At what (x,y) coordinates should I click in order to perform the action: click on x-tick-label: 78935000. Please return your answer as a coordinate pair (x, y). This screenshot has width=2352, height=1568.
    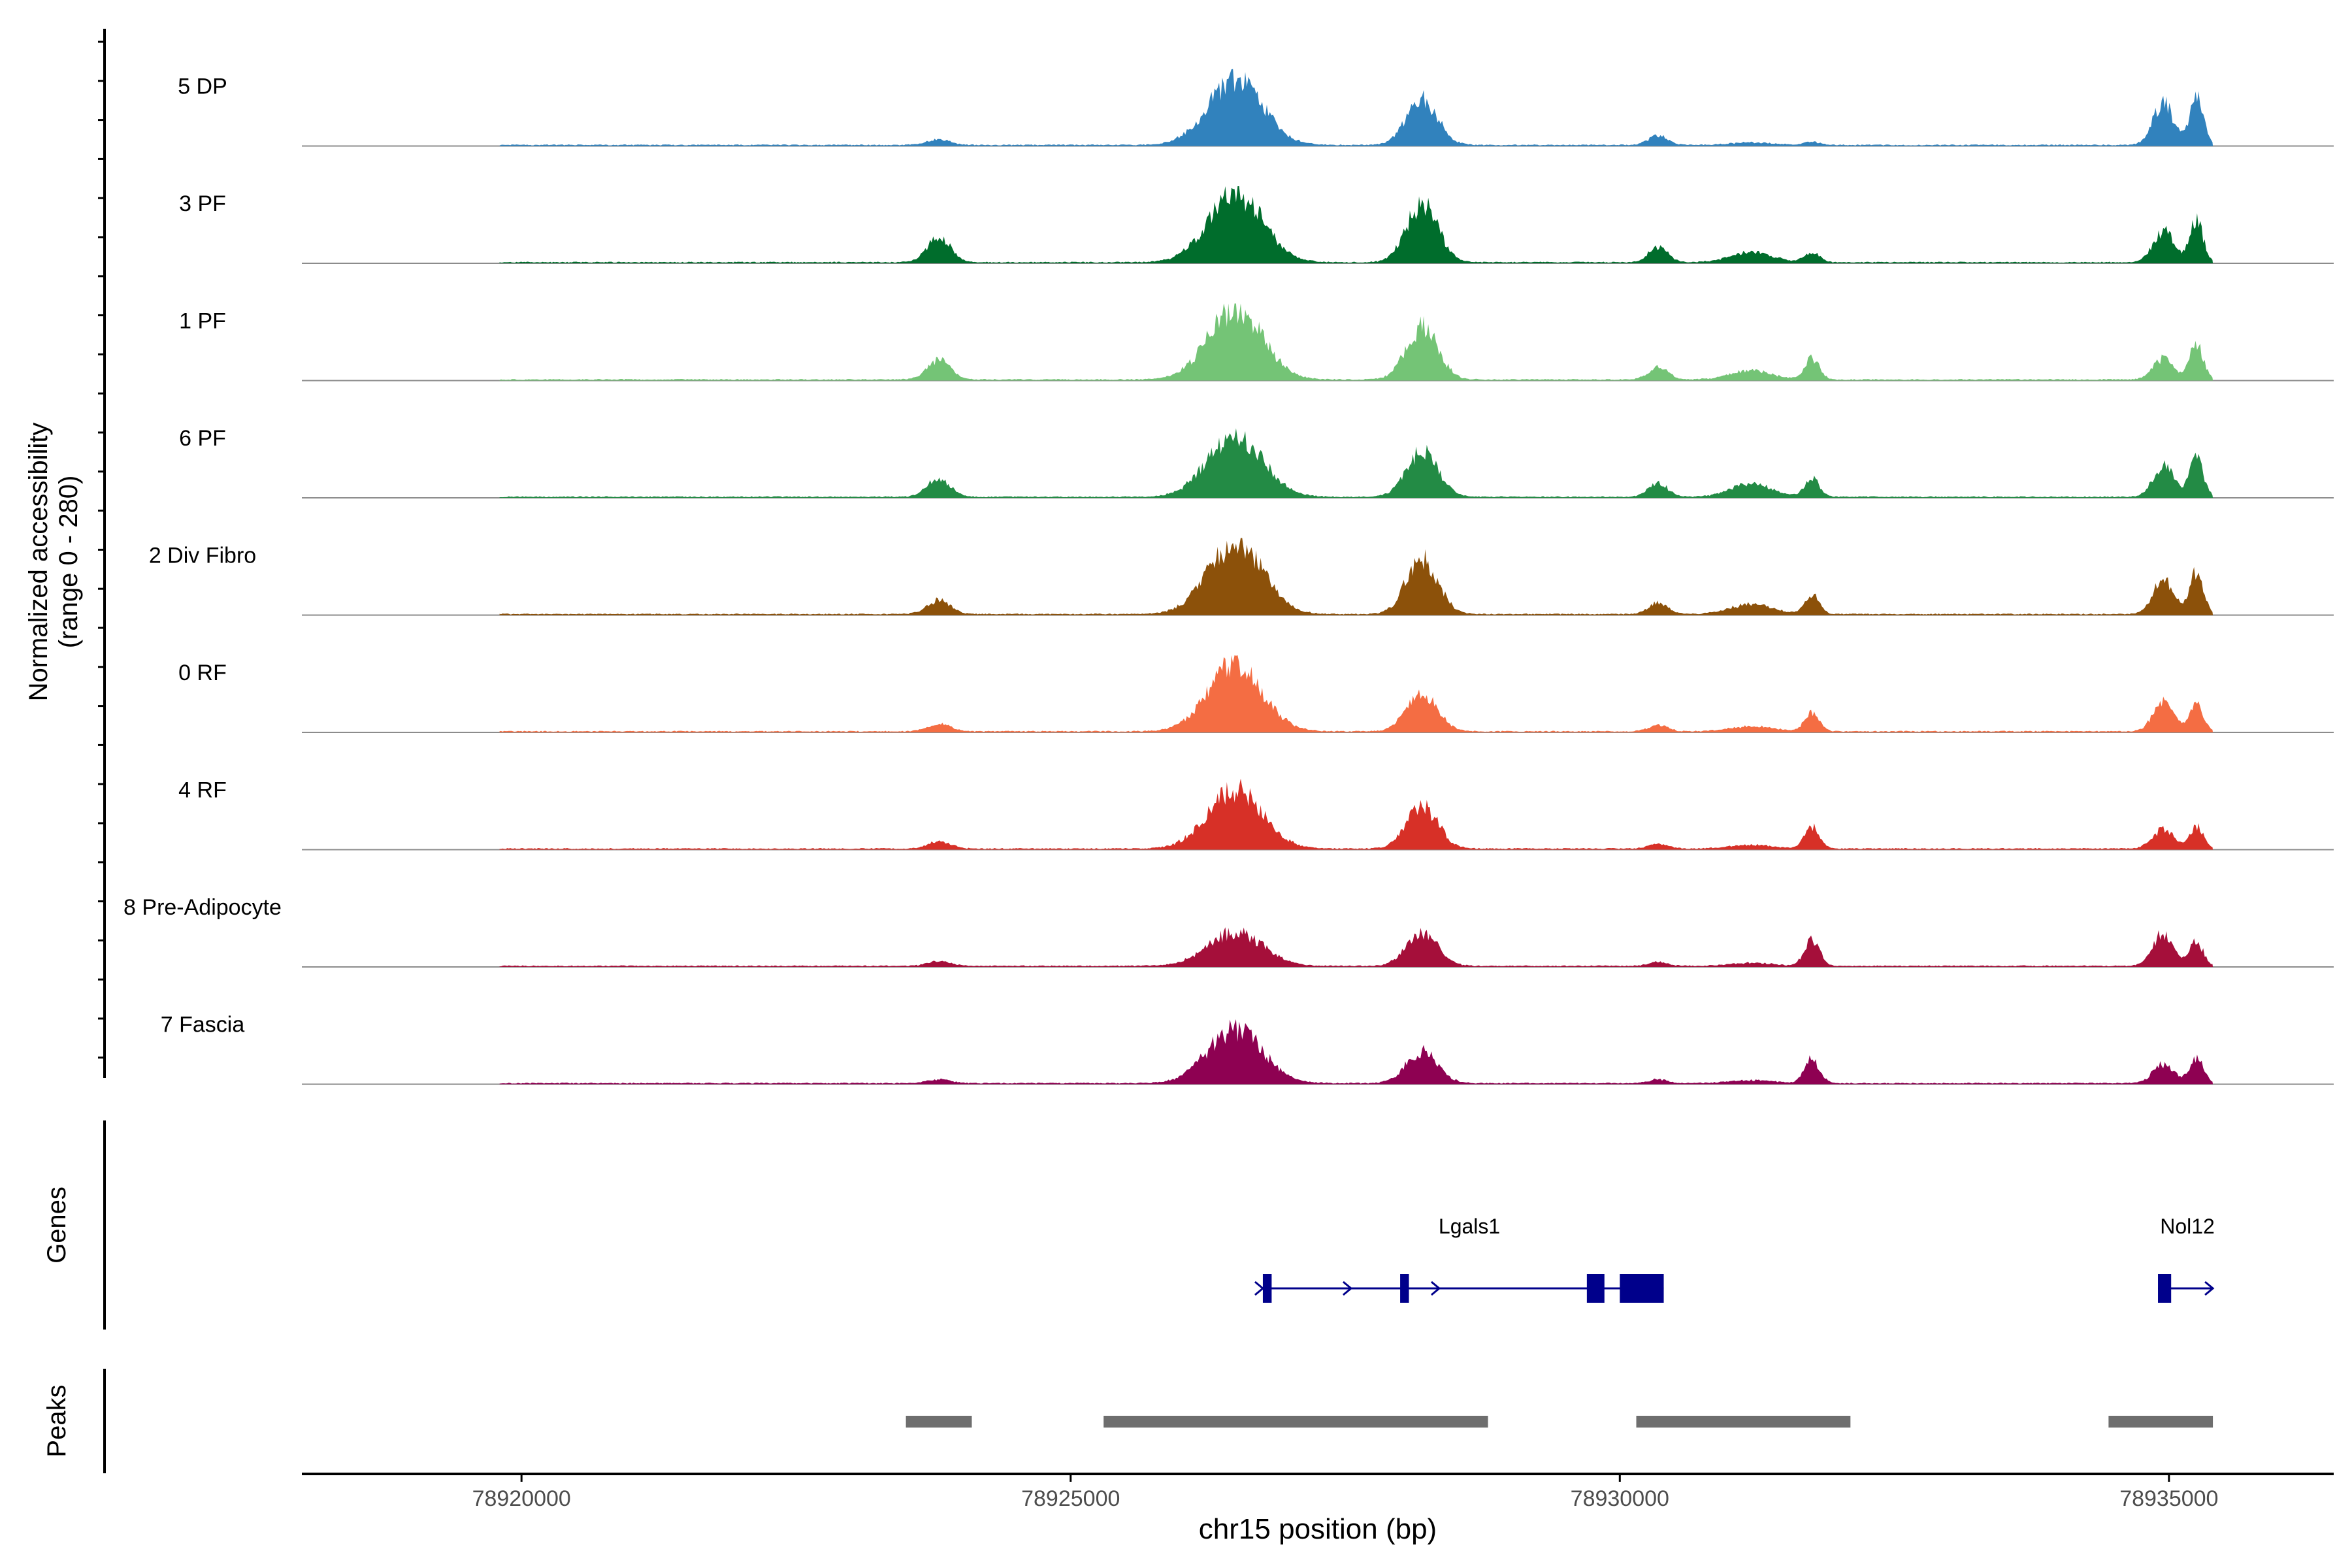
    Looking at the image, I should click on (2168, 1498).